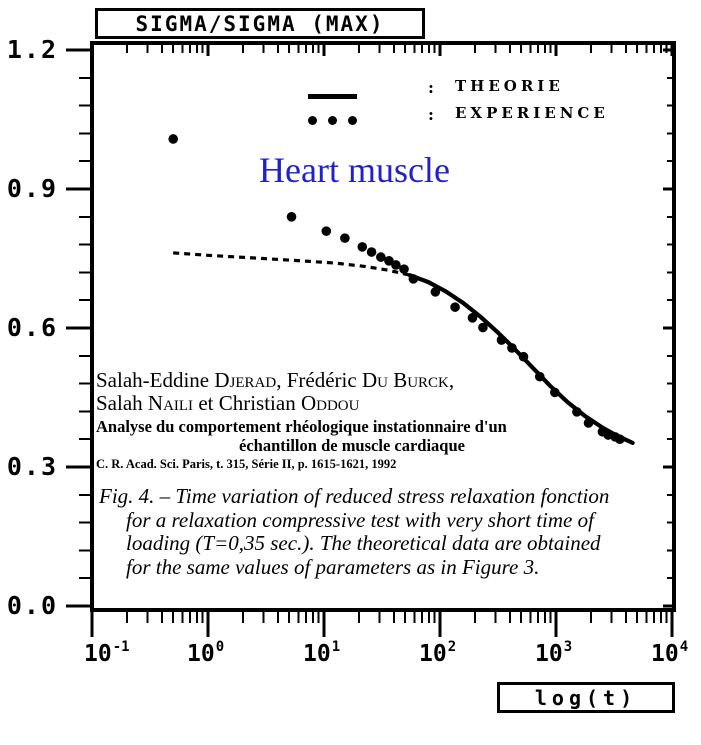 The width and height of the screenshot is (701, 745). Describe the element at coordinates (121, 647) in the screenshot. I see `x-tick-exponent: -1` at that location.